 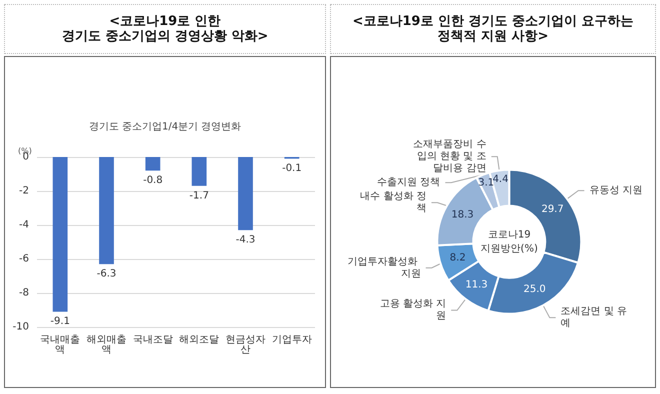 What do you see at coordinates (60, 322) in the screenshot?
I see `data-label: -9.1` at bounding box center [60, 322].